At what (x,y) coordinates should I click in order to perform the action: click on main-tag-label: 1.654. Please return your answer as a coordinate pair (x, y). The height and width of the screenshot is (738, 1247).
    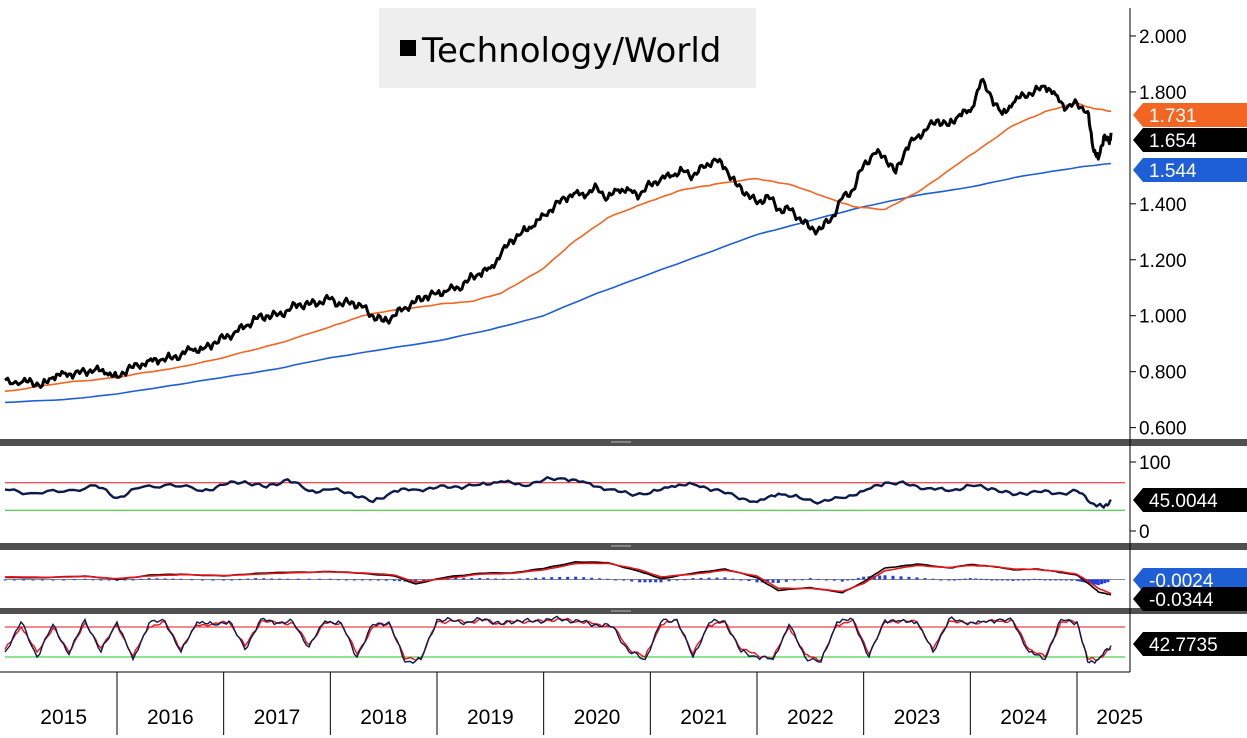
    Looking at the image, I should click on (1173, 141).